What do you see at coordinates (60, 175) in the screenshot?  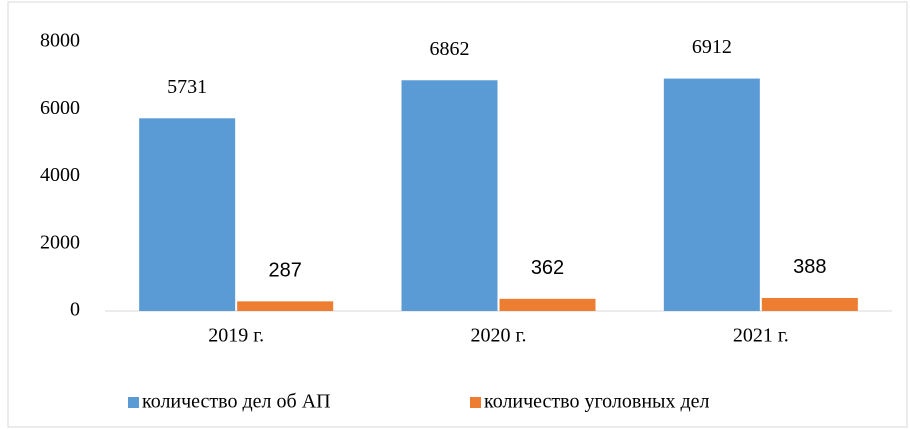 I see `y-tick-label: 4000` at bounding box center [60, 175].